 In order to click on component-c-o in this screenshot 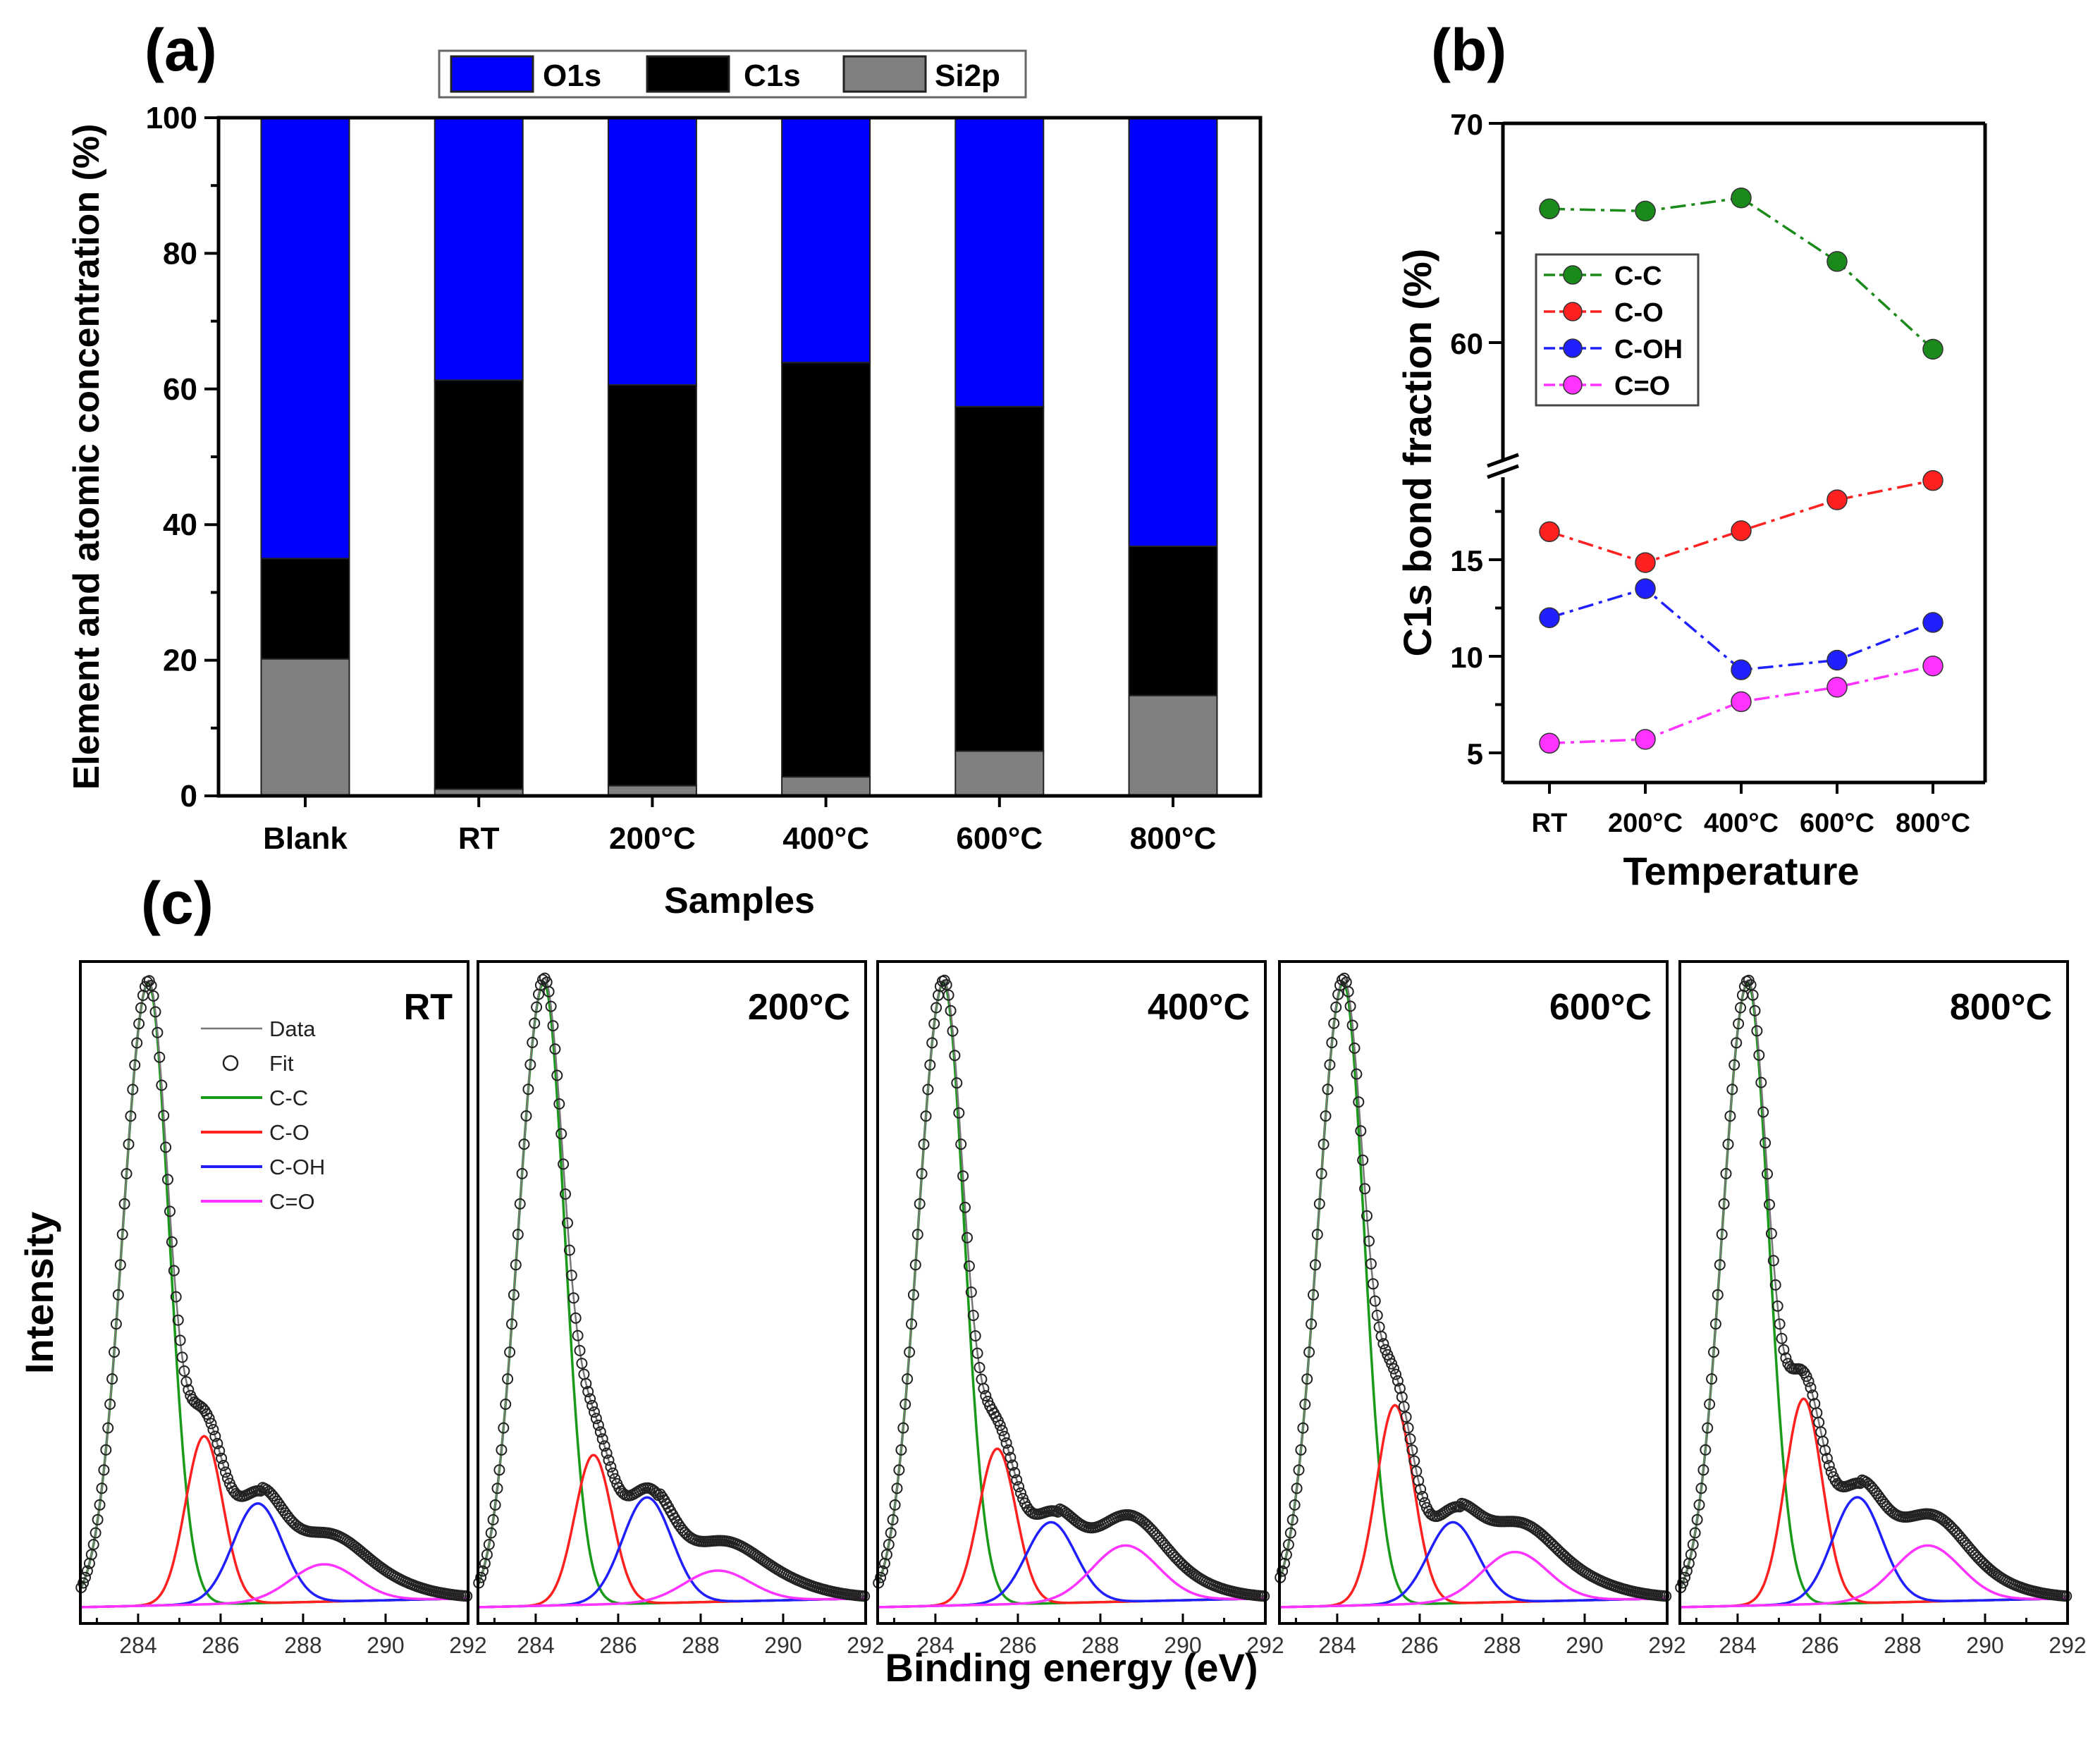, I will do `click(1874, 1503)`.